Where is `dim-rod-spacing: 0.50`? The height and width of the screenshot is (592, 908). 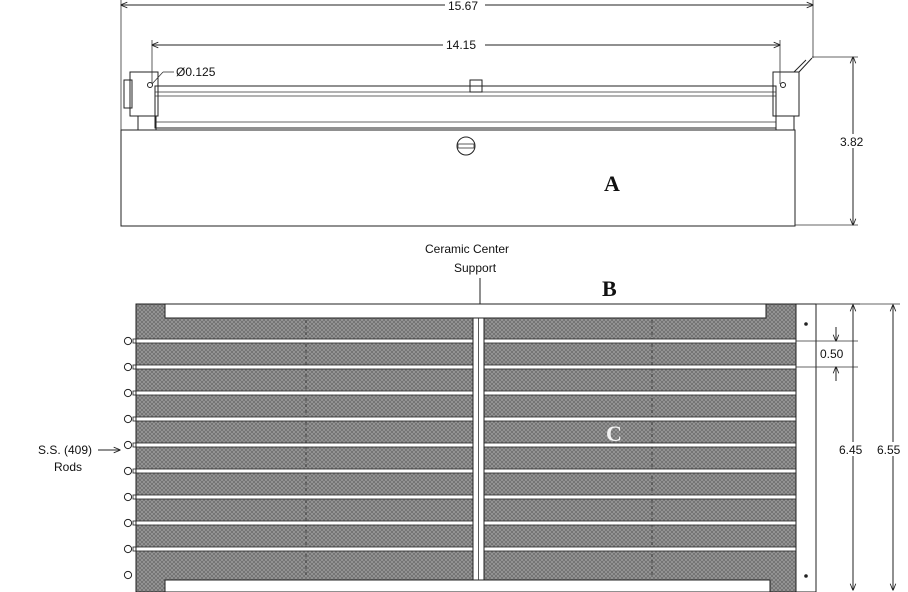
dim-rod-spacing: 0.50 is located at coordinates (832, 354).